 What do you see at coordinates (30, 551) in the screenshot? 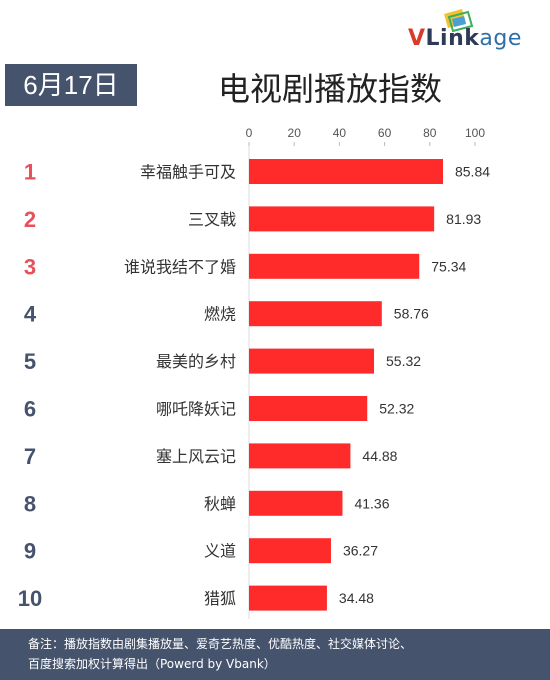
I see `rank-number: 9` at bounding box center [30, 551].